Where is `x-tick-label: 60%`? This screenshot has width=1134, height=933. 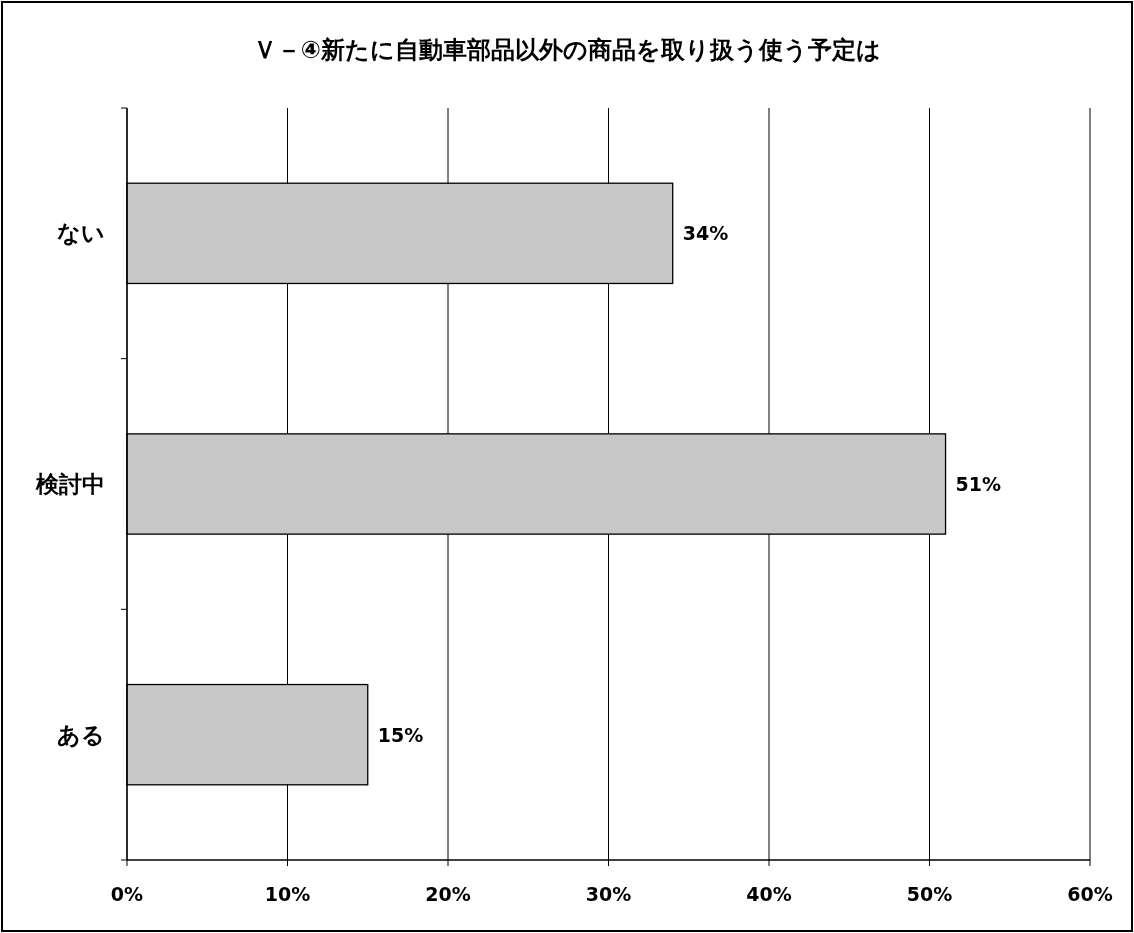 x-tick-label: 60% is located at coordinates (1090, 894).